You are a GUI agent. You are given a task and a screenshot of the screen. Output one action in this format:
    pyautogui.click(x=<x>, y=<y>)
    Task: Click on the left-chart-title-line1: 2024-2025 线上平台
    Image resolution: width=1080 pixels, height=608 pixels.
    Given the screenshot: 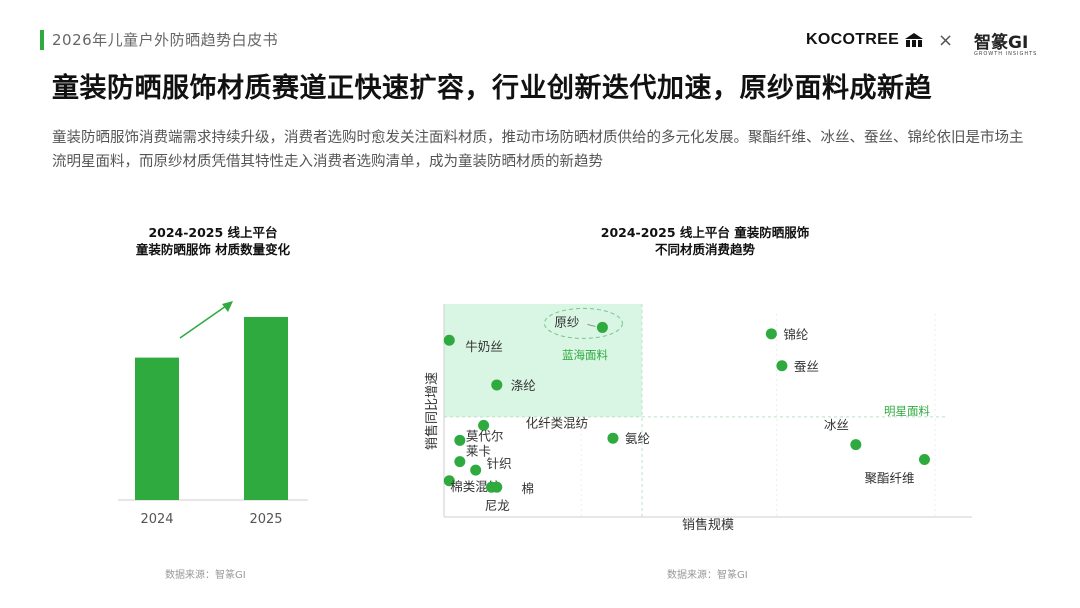 What is the action you would take?
    pyautogui.click(x=213, y=232)
    